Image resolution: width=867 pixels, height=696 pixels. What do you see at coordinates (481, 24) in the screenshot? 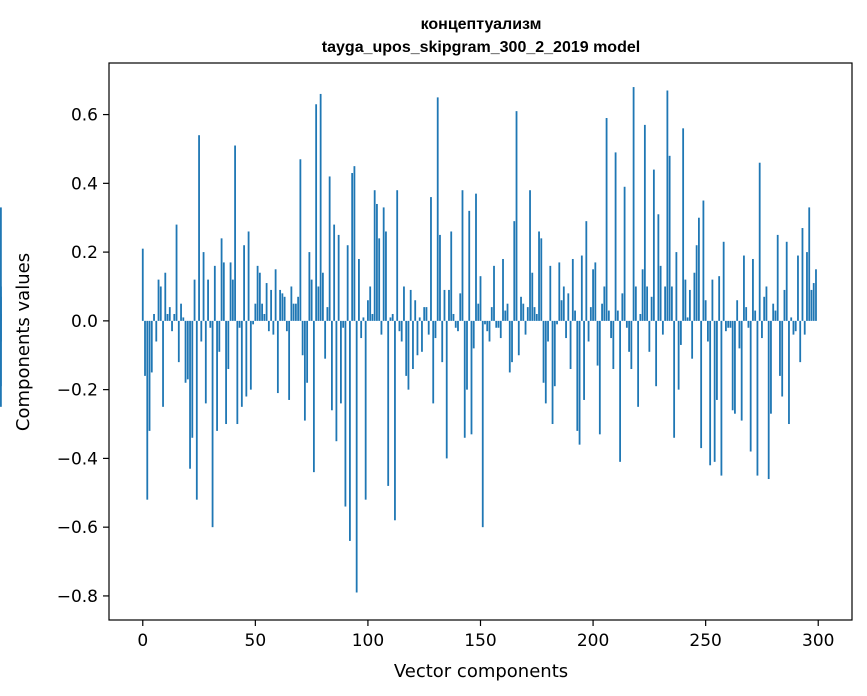
I see `chart-title: концептуализм` at bounding box center [481, 24].